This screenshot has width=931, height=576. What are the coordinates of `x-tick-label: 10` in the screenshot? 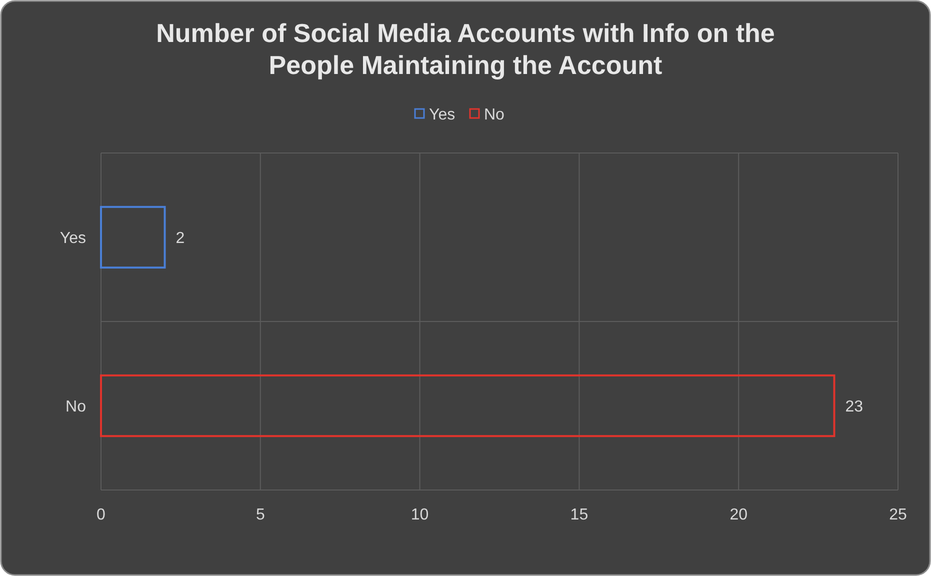 It's located at (419, 515).